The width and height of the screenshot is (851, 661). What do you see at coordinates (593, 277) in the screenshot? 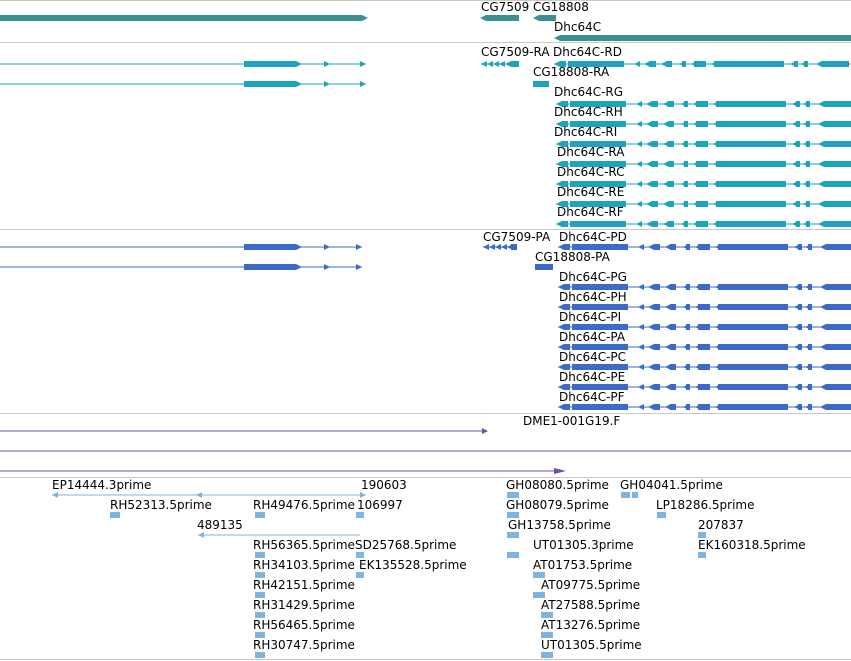
I see `protein-label: Dhc64C-PG` at bounding box center [593, 277].